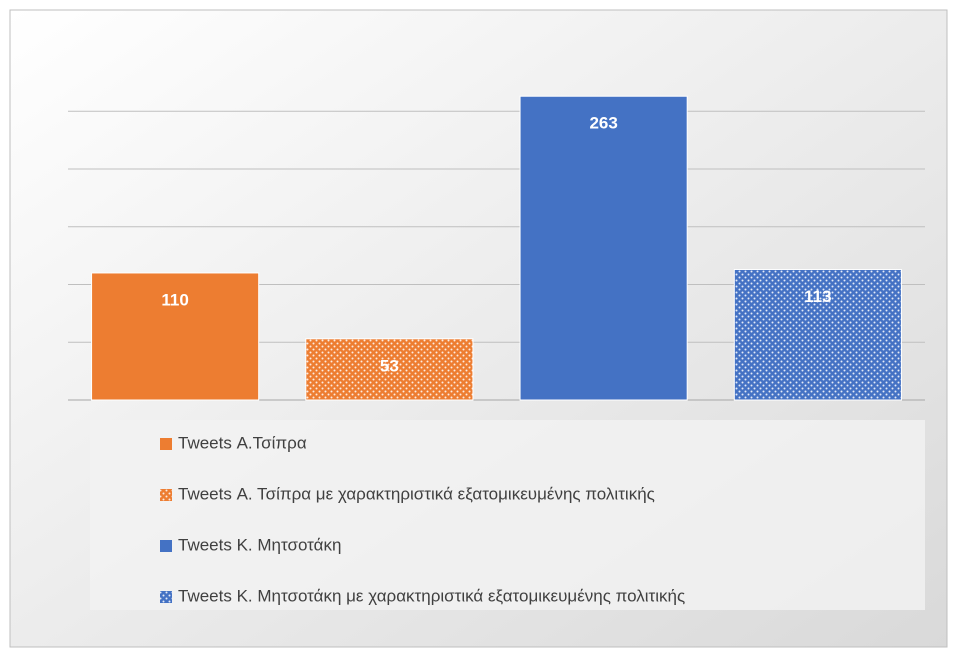 The image size is (958, 664). Describe the element at coordinates (259, 544) in the screenshot. I see `legend-label: Tweets Κ. Μητσοτάκη` at that location.